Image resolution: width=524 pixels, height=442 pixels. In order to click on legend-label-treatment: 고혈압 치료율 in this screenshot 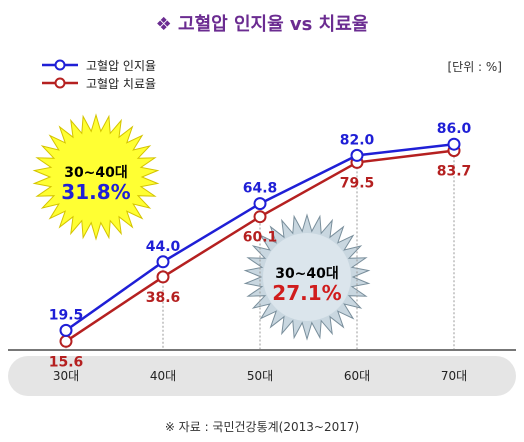, I will do `click(121, 83)`.